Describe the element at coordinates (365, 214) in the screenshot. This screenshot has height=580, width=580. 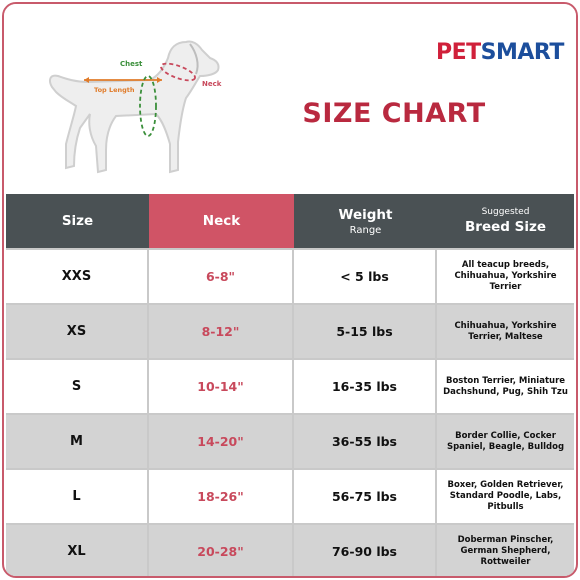
I see `header-weight-label: Weight` at that location.